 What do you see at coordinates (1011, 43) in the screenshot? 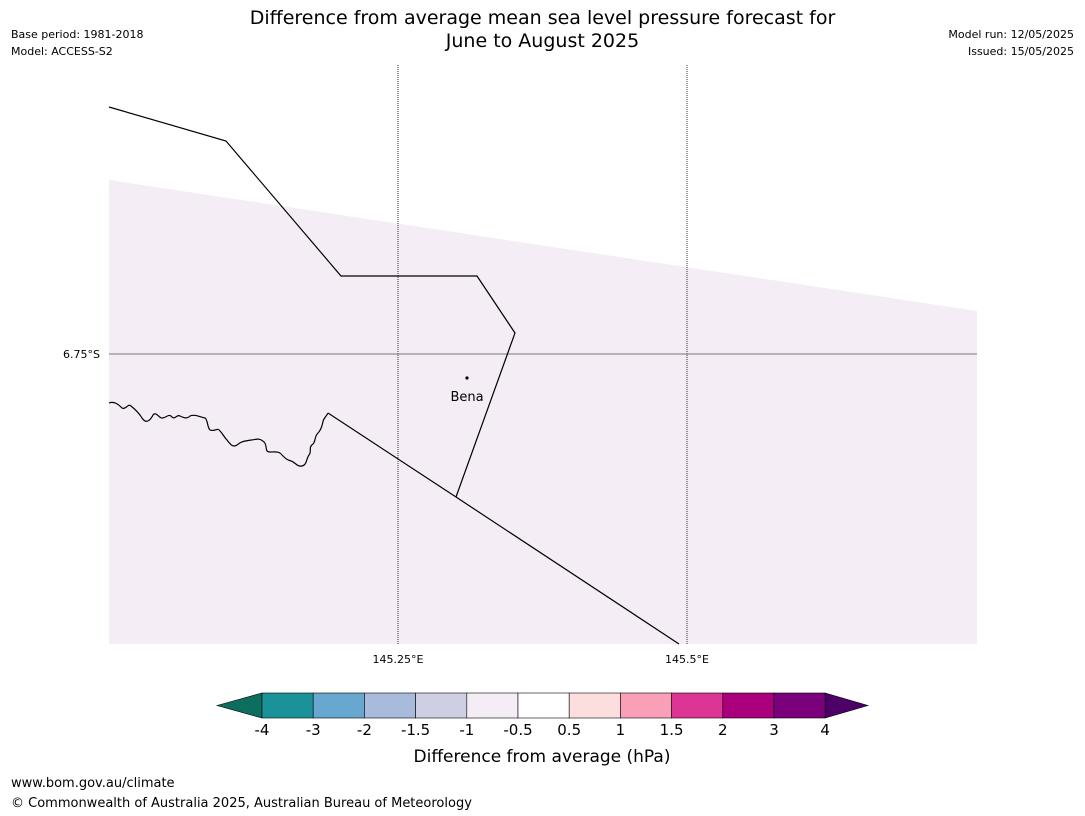
I see `meta-right: Model run: 12/05/2025 Issued: 15/05/2025` at bounding box center [1011, 43].